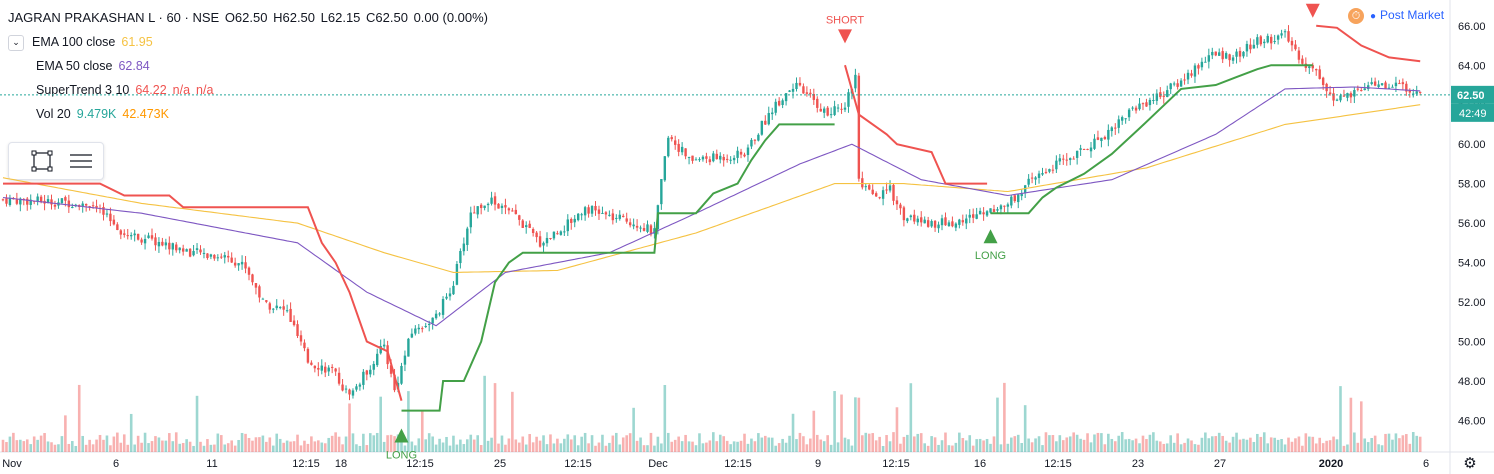 The width and height of the screenshot is (1494, 474). Describe the element at coordinates (1472, 66) in the screenshot. I see `price-tick-label: 64.00` at that location.